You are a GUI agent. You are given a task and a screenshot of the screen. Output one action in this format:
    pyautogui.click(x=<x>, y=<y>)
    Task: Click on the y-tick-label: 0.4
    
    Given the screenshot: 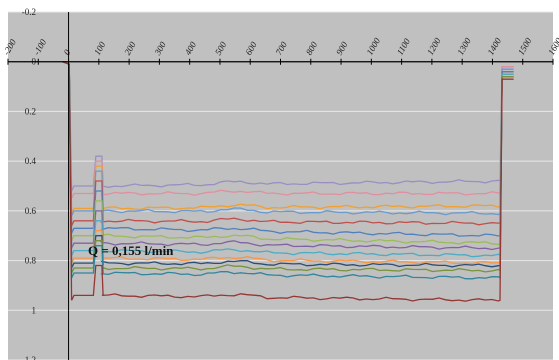 What is the action you would take?
    pyautogui.click(x=31, y=161)
    